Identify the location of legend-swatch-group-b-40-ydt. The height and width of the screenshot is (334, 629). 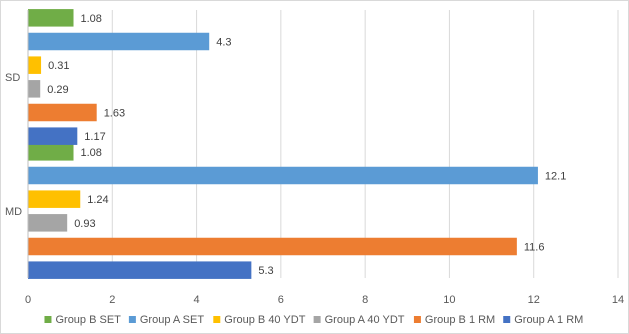
(216, 319).